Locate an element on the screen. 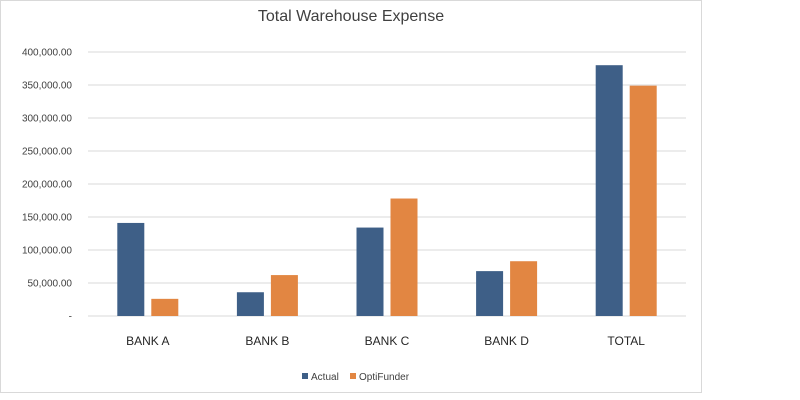  y-tick-label: 150,000.00 is located at coordinates (47, 218).